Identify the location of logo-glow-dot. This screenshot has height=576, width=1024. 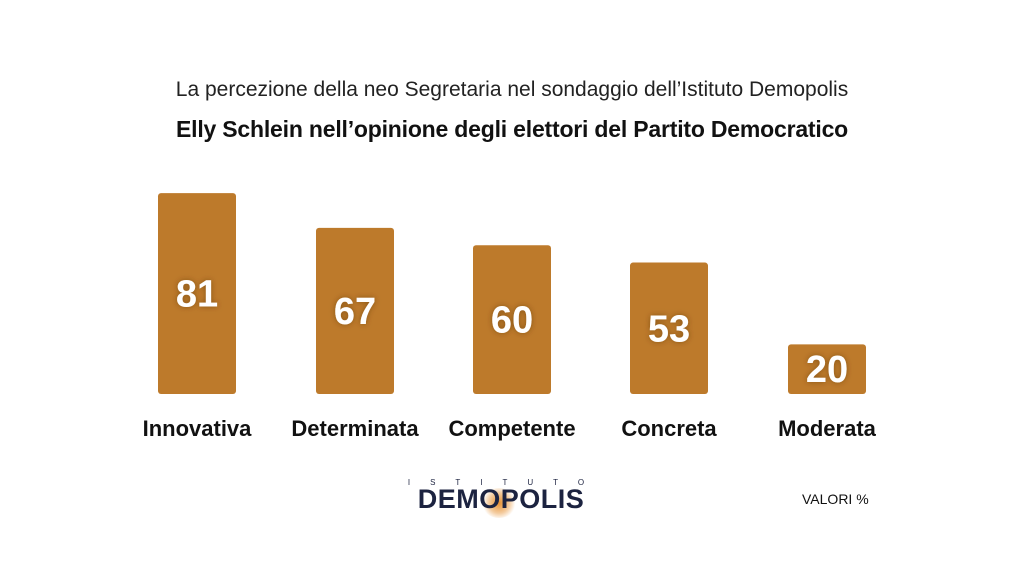
(499, 503).